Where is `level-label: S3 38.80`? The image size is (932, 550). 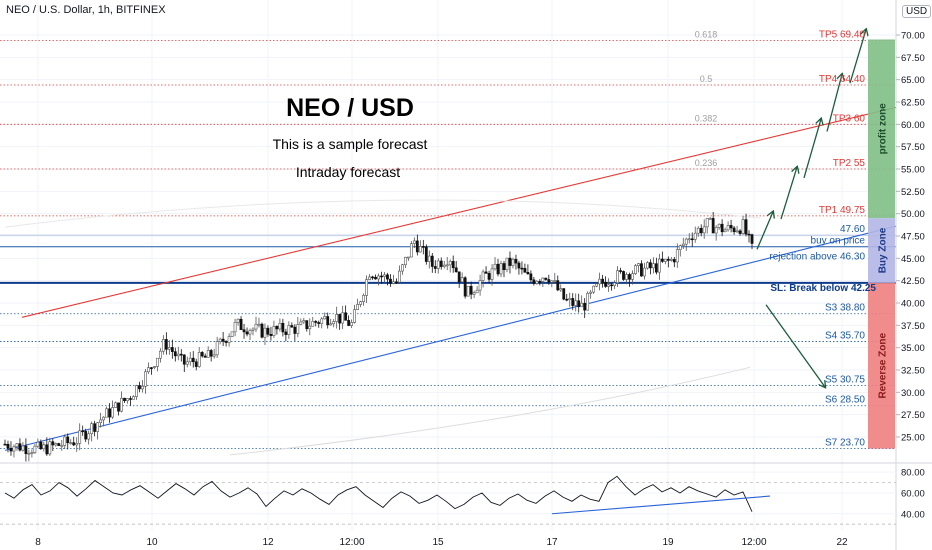
level-label: S3 38.80 is located at coordinates (845, 308).